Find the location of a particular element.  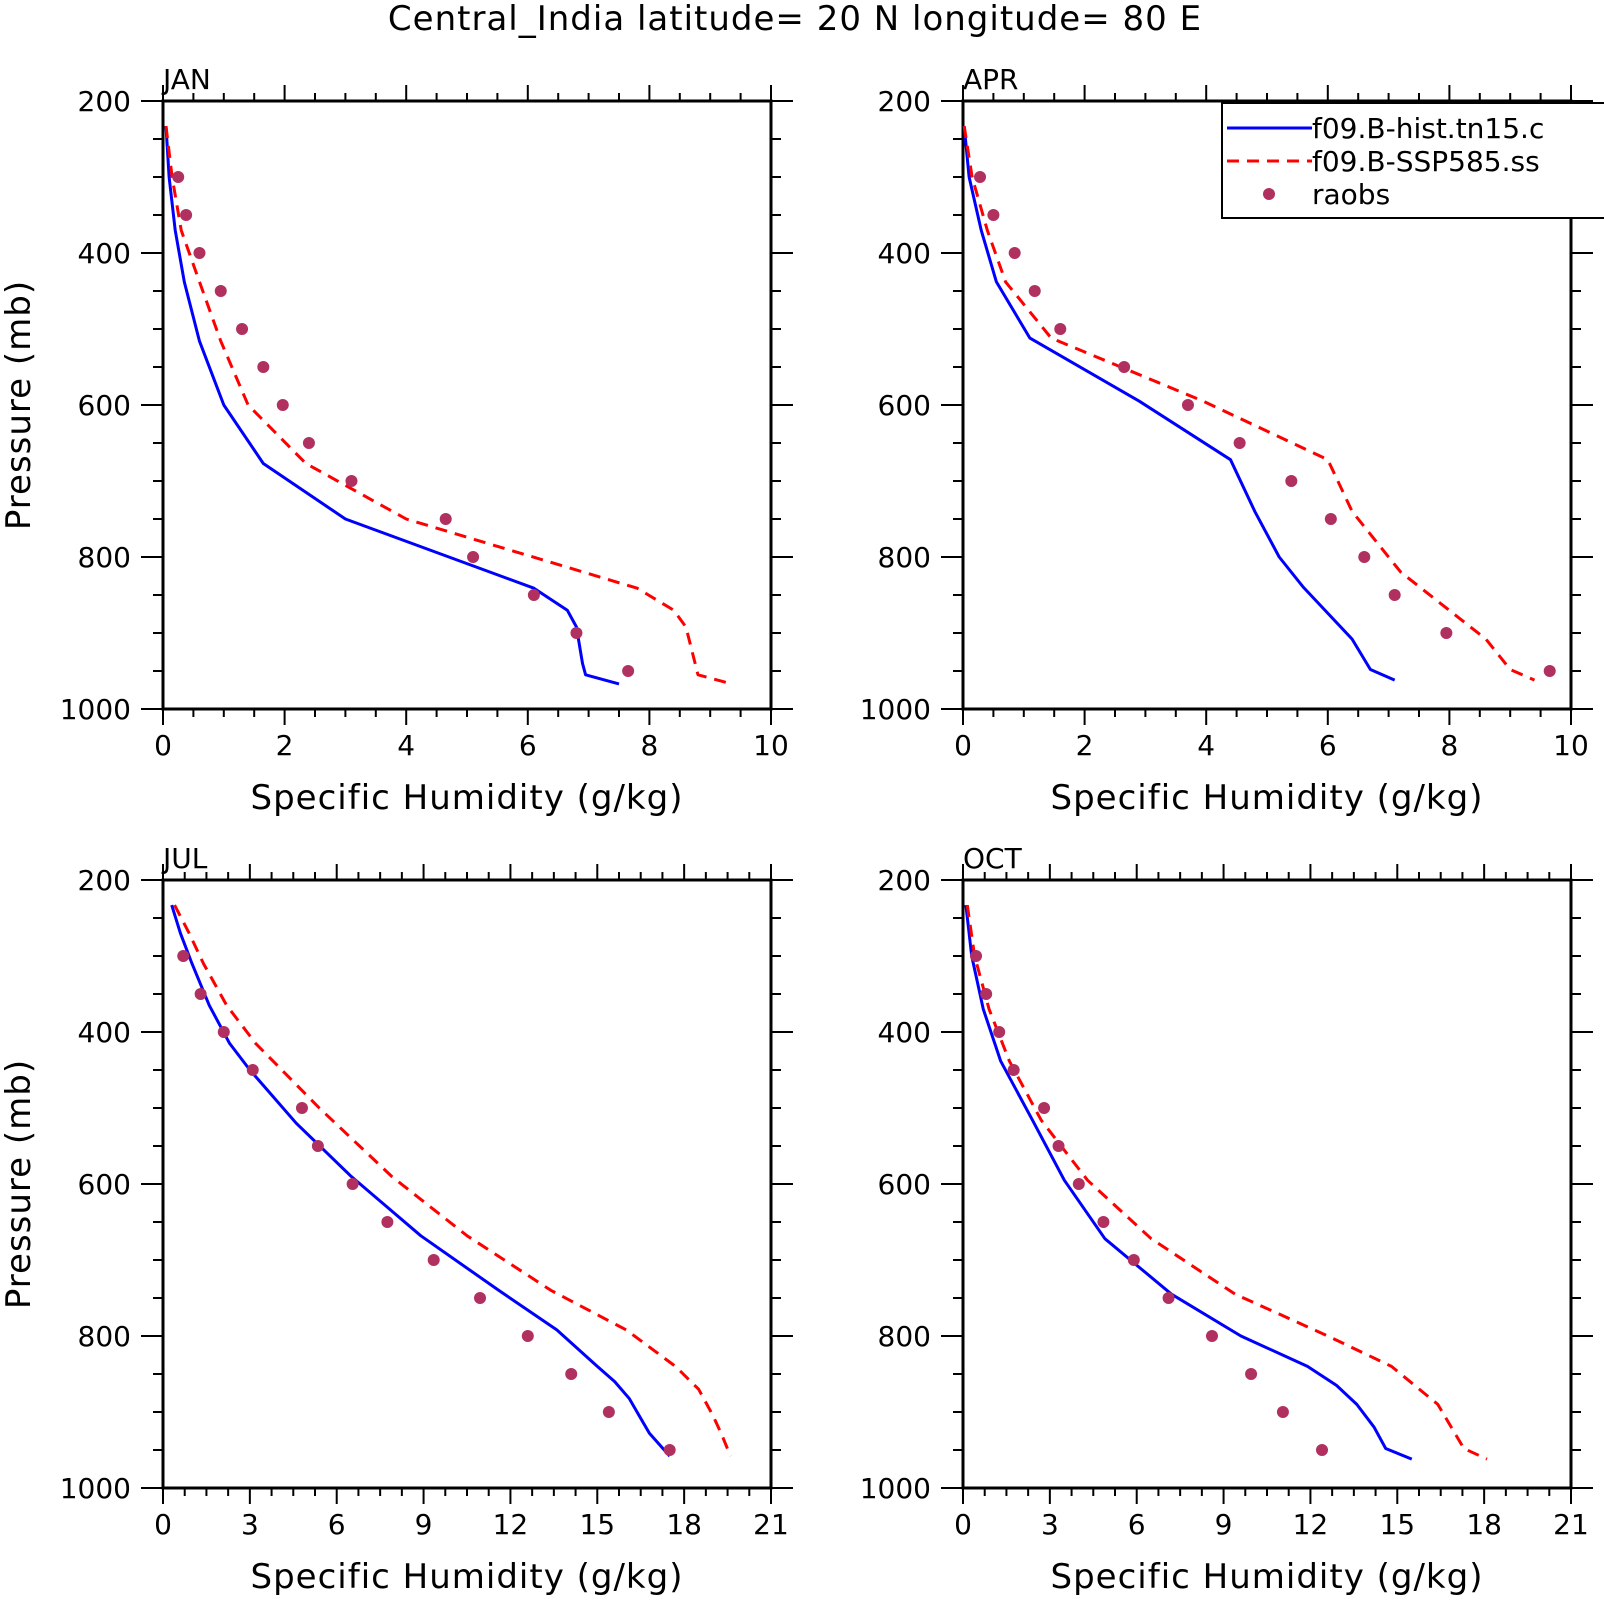

panel-title: OCT is located at coordinates (993, 858).